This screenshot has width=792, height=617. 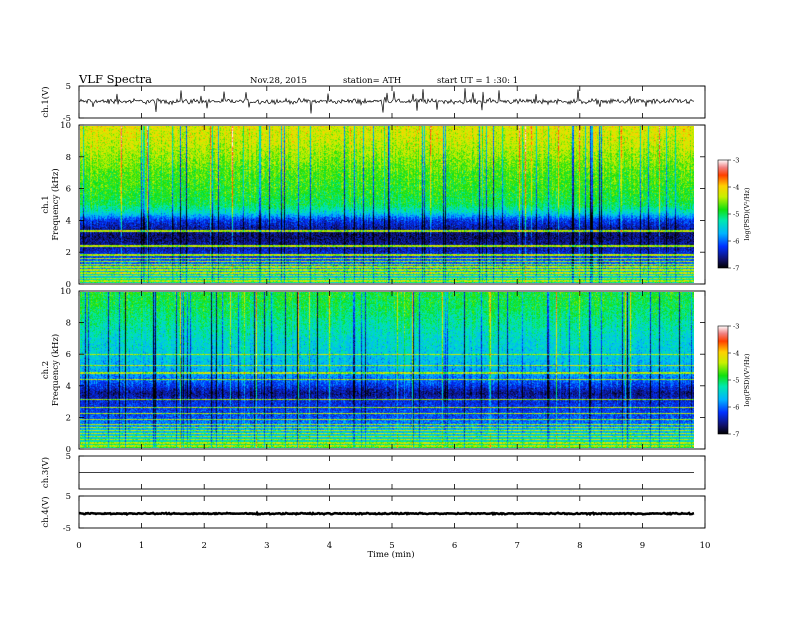 What do you see at coordinates (115, 79) in the screenshot?
I see `figure-title: VLF Spectra` at bounding box center [115, 79].